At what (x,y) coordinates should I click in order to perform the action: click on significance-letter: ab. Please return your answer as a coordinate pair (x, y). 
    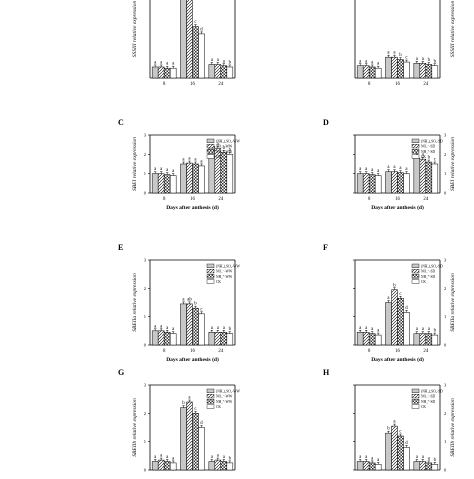
    Looking at the image, I should click on (189, 299).